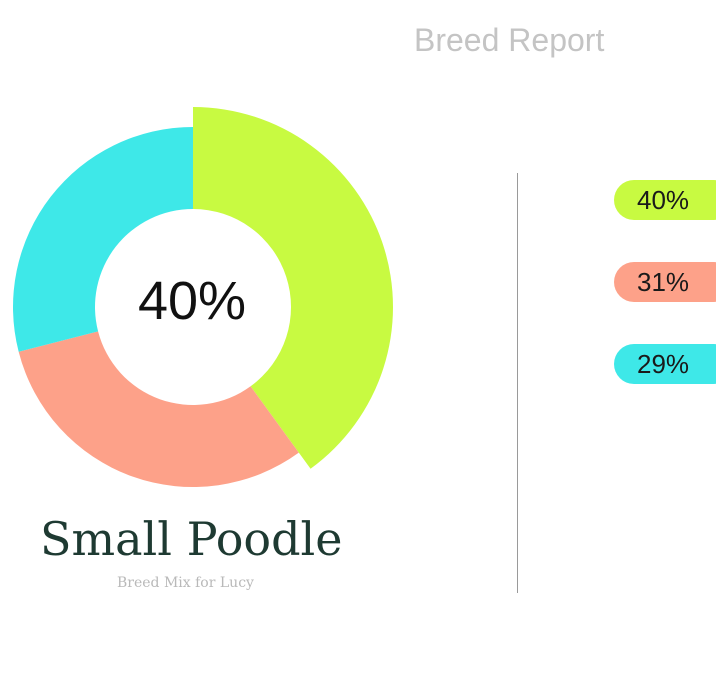  Describe the element at coordinates (192, 301) in the screenshot. I see `donut-center-value: 40%` at that location.